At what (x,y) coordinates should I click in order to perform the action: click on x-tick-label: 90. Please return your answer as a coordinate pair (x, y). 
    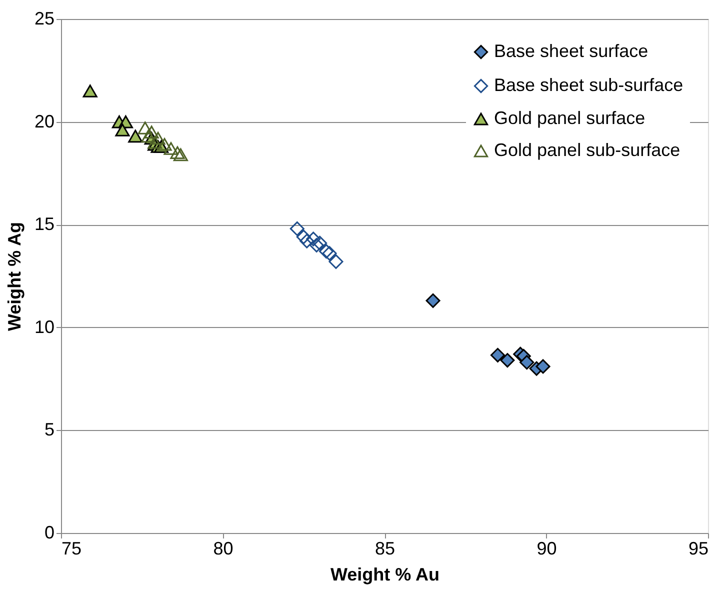
    Looking at the image, I should click on (546, 548).